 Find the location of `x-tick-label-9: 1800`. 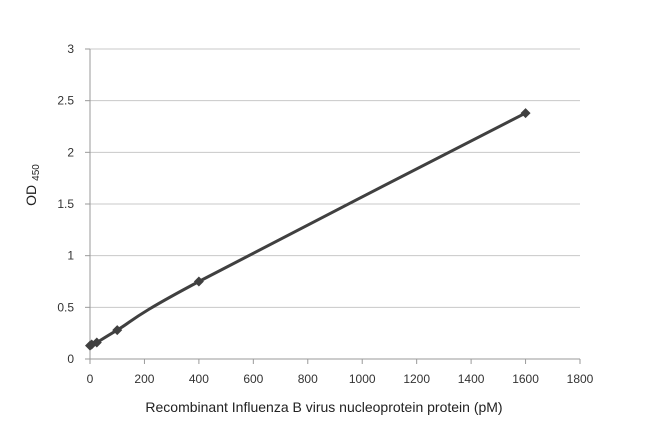

x-tick-label-9: 1800 is located at coordinates (580, 379).